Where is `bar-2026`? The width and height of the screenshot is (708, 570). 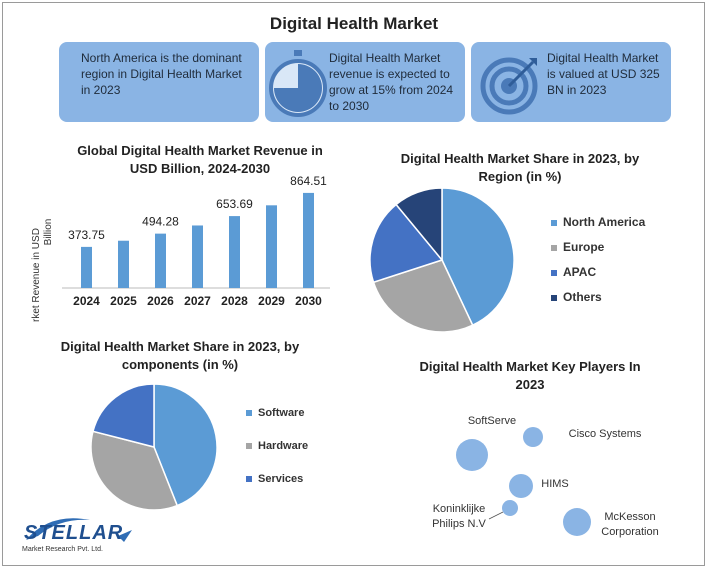
bar-2026 is located at coordinates (160, 260).